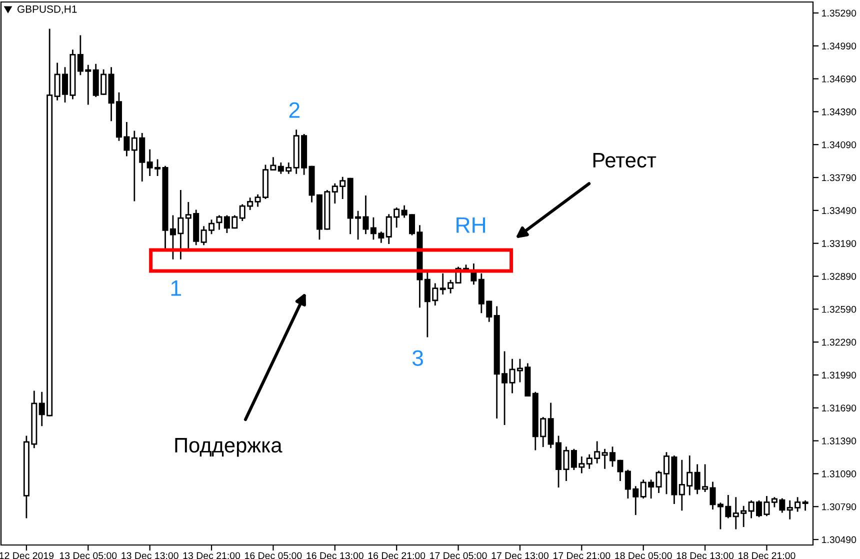 The width and height of the screenshot is (860, 559). Describe the element at coordinates (839, 79) in the screenshot. I see `y-tick-label: 1.34690` at that location.